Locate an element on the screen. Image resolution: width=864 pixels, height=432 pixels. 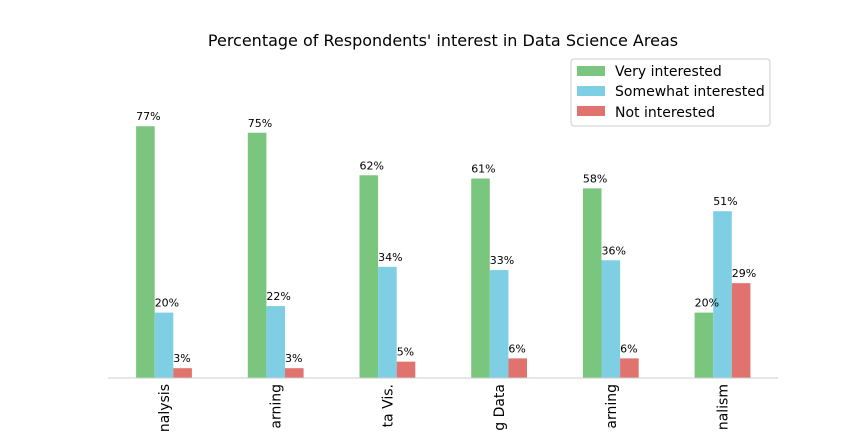
bar-data-vis--very-interested is located at coordinates (369, 276).